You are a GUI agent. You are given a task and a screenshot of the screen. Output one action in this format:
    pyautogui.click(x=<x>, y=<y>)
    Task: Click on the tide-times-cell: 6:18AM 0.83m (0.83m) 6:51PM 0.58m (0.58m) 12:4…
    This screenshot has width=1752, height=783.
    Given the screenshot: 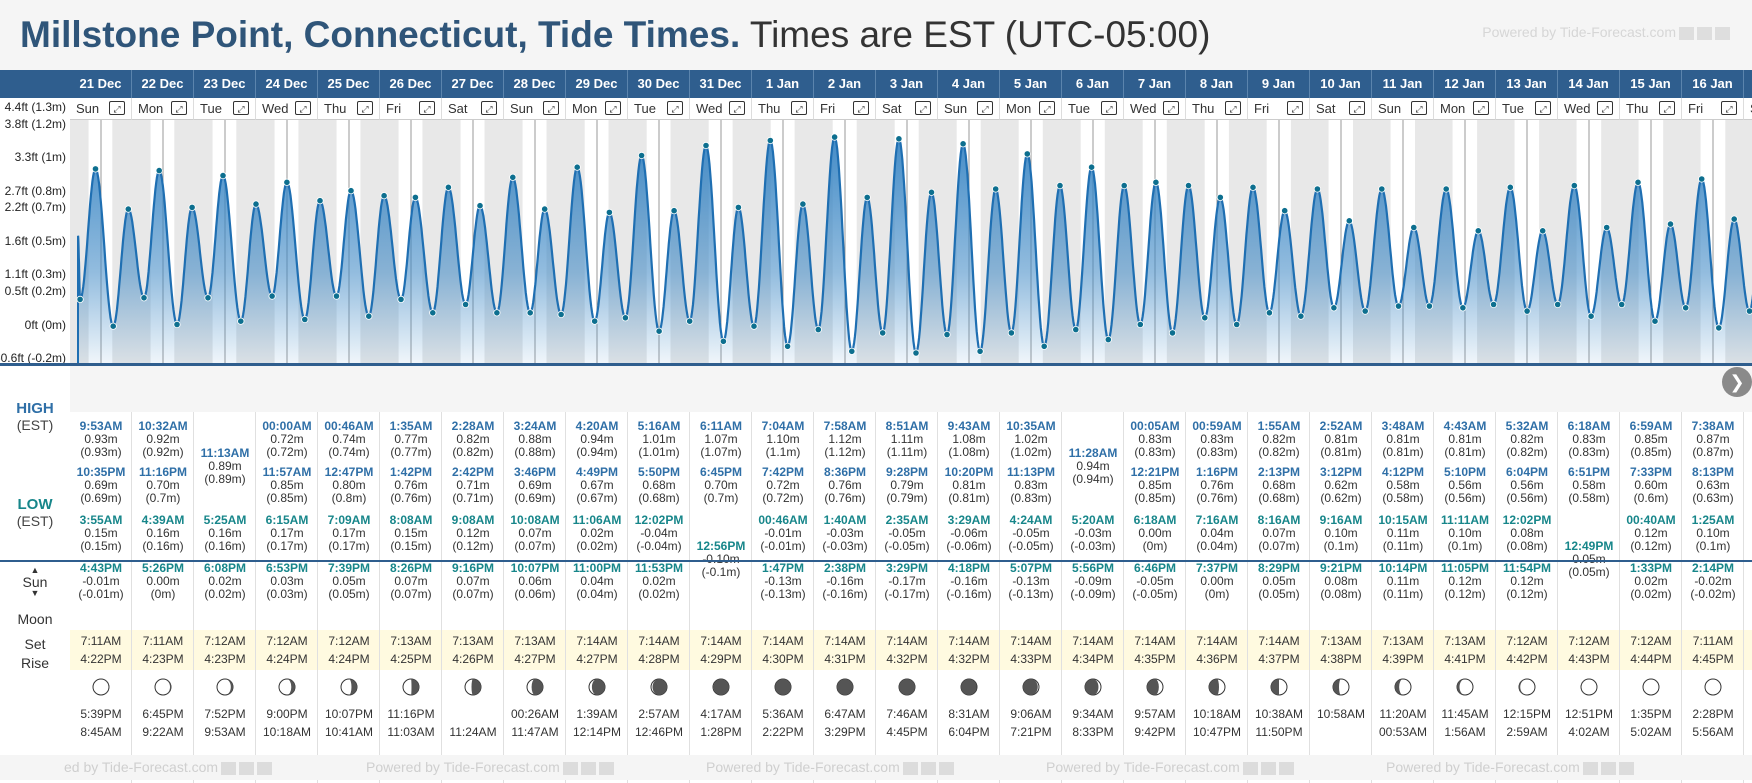 What is the action you would take?
    pyautogui.click(x=1589, y=521)
    